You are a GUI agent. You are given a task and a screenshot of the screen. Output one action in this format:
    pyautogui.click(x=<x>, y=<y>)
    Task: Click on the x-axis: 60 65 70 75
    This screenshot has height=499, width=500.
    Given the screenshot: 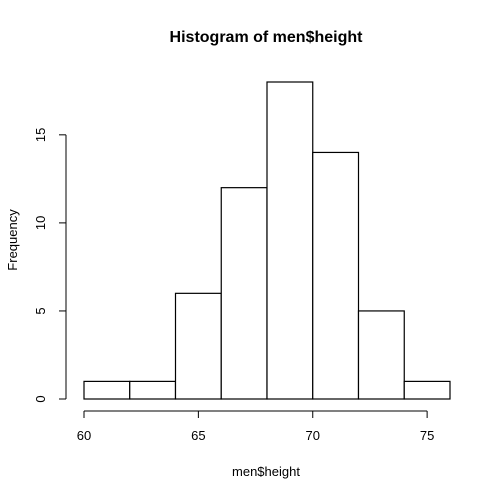 What is the action you would take?
    pyautogui.click(x=255, y=426)
    